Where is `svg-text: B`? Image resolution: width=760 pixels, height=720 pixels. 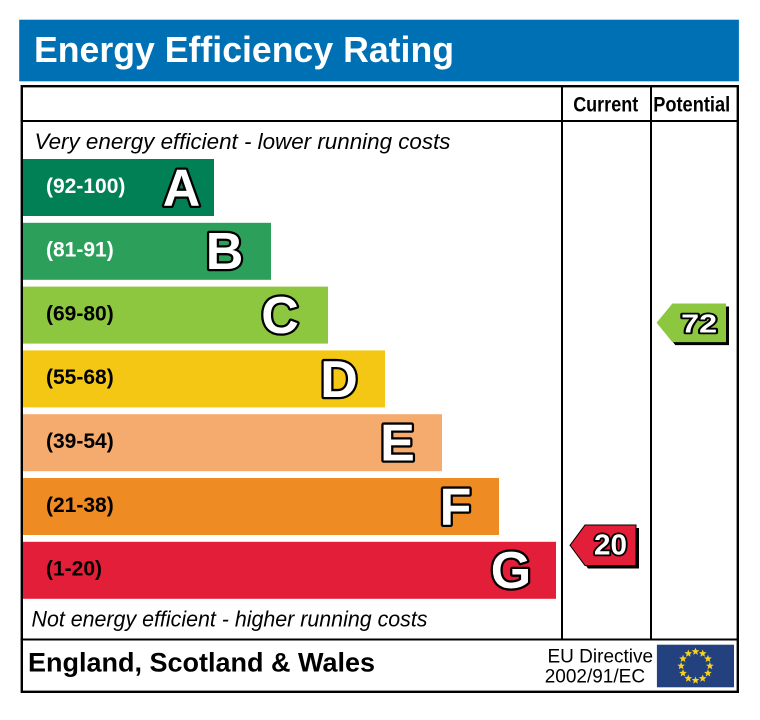 svg-text: B is located at coordinates (225, 252).